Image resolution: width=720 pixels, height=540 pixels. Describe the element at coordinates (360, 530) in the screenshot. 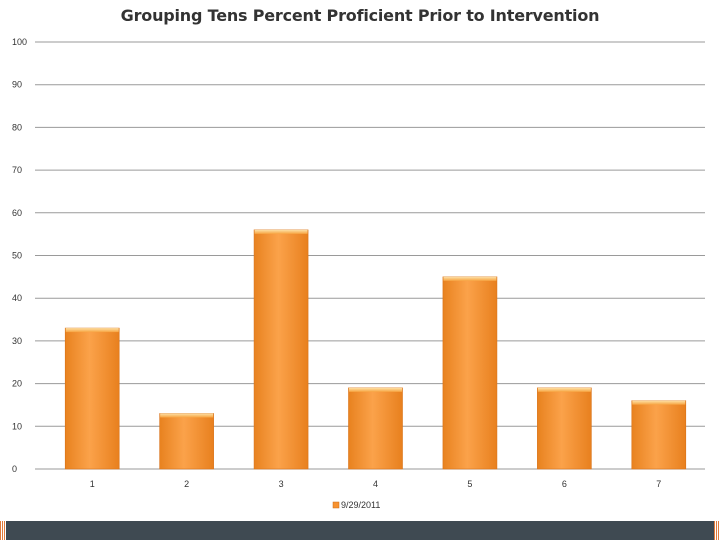

I see `footer-bar` at that location.